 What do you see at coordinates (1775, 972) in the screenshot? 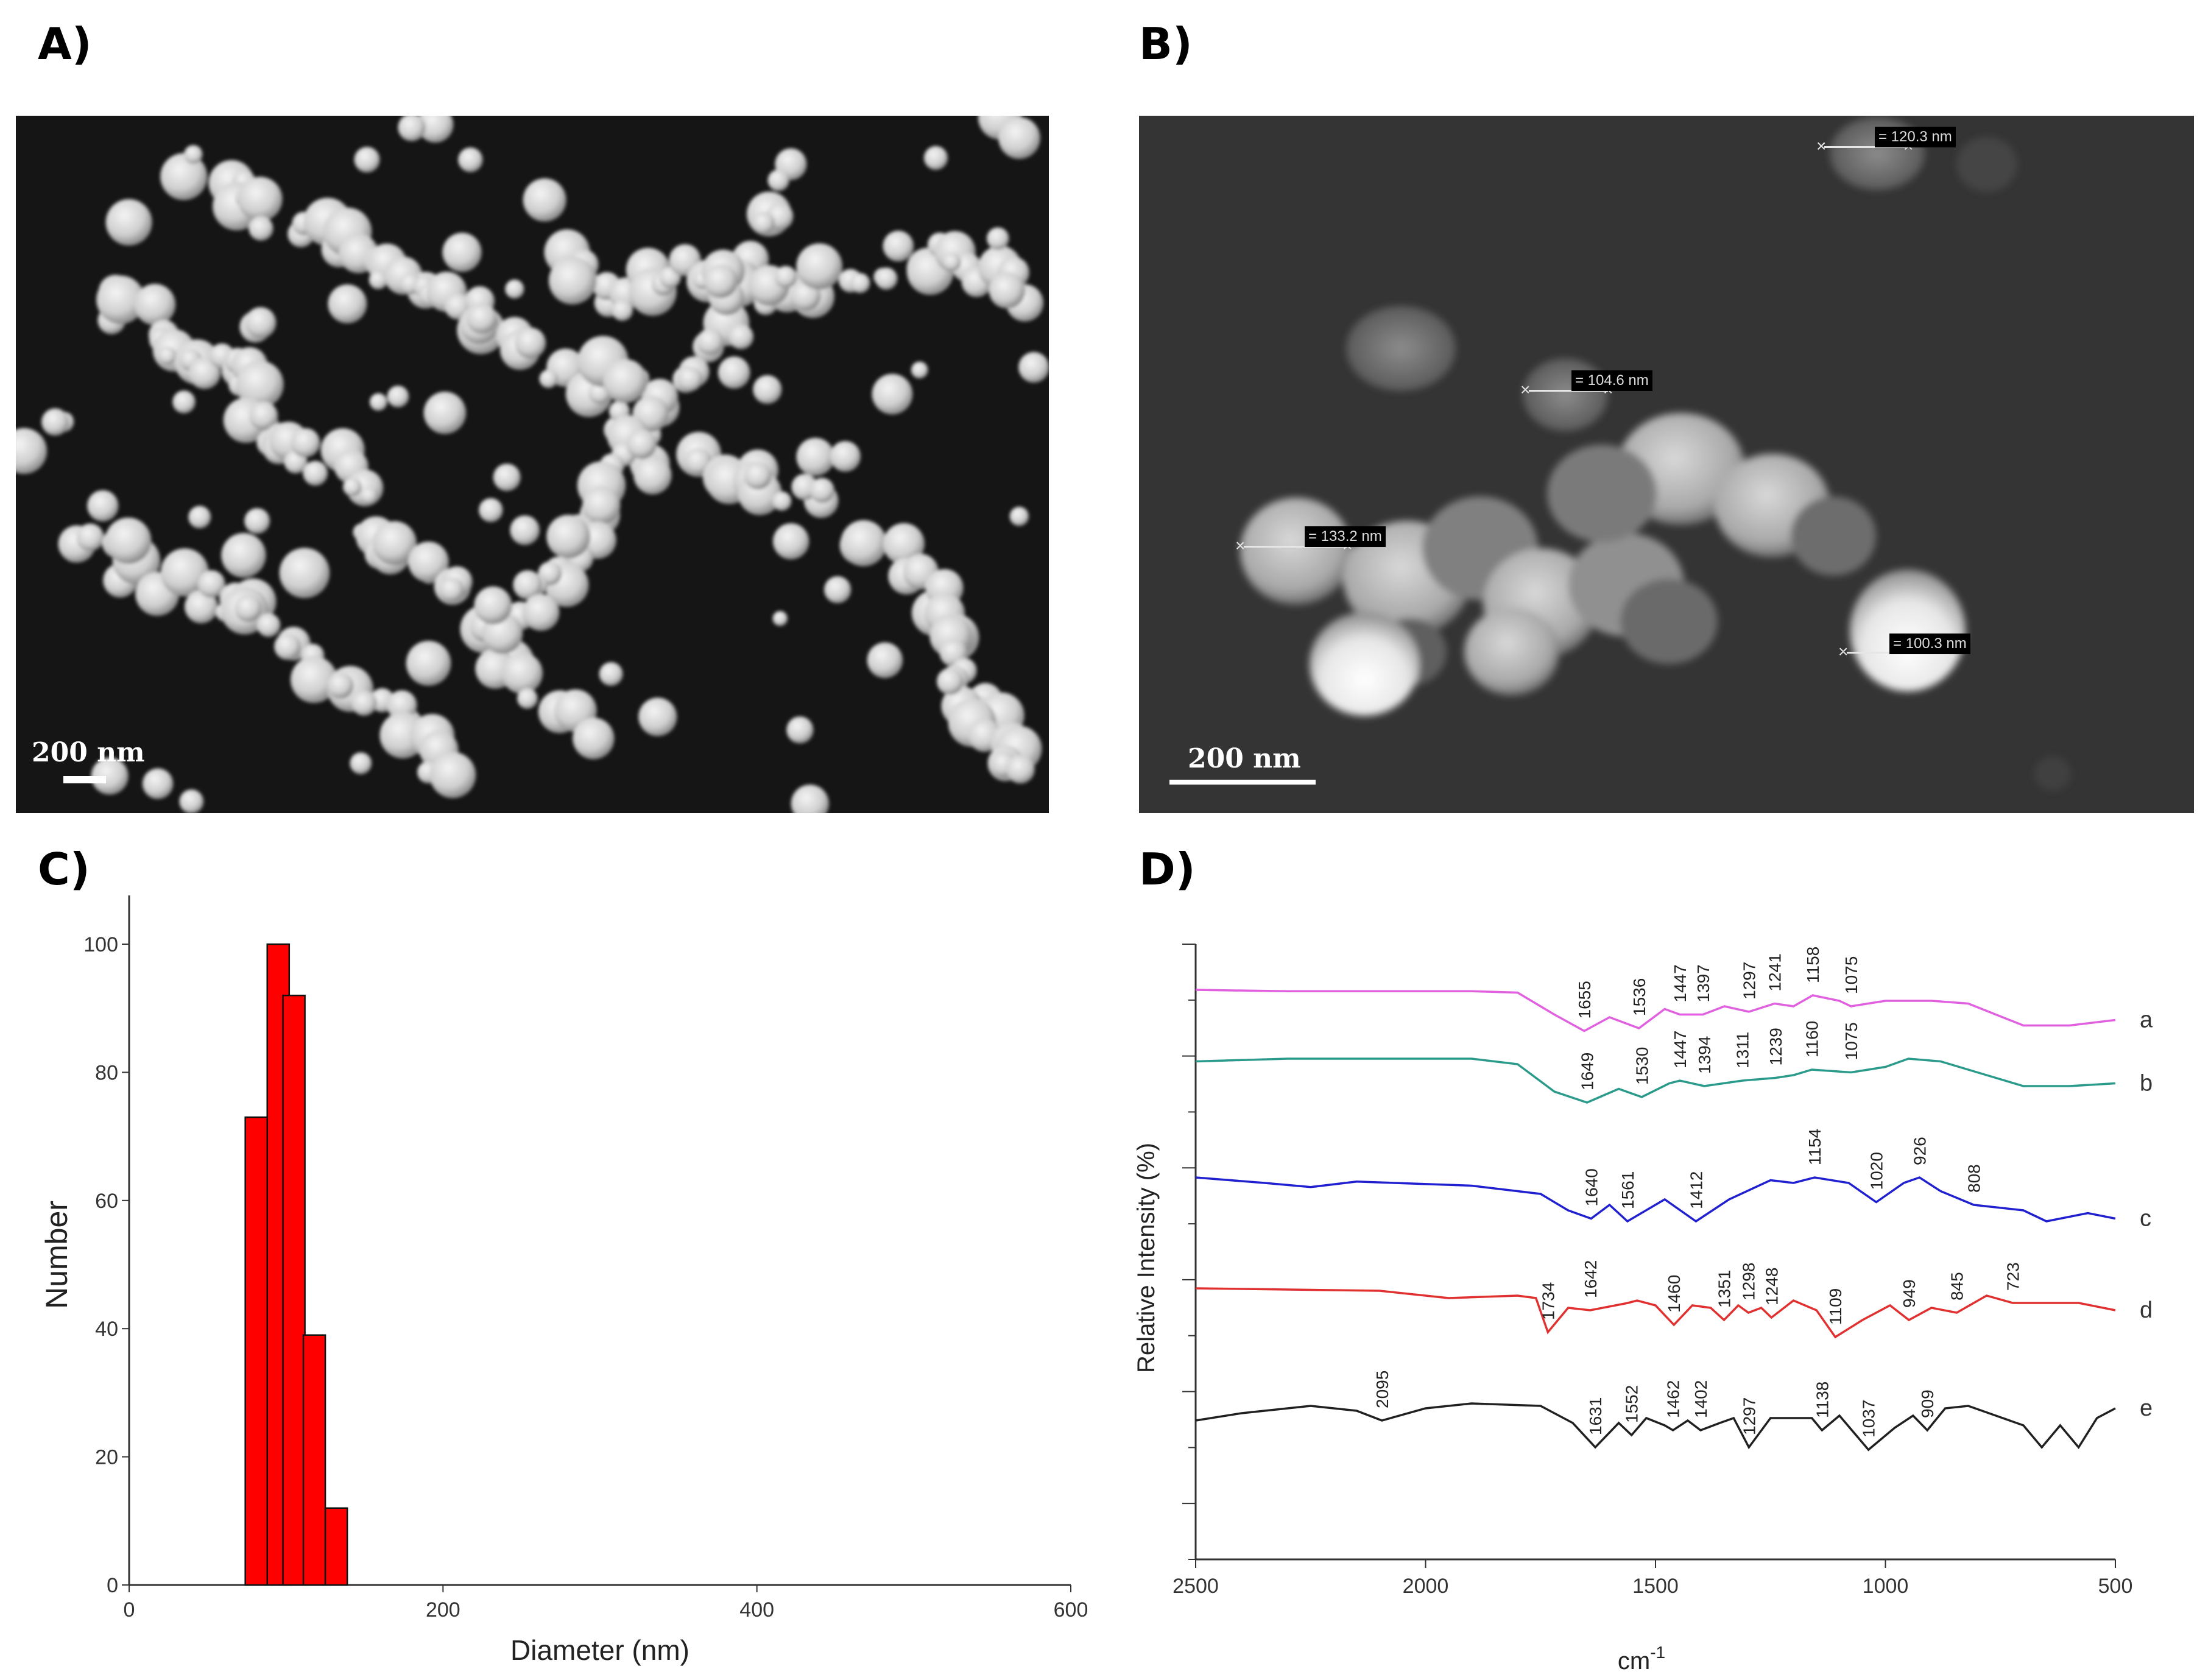
I see `ftir-peak-label: 1241` at bounding box center [1775, 972].